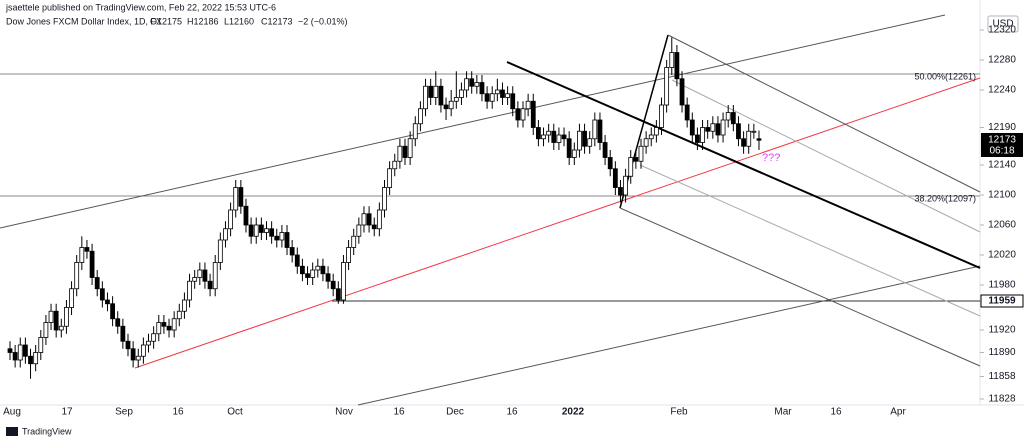 This screenshot has width=1024, height=442. Describe the element at coordinates (1002, 30) in the screenshot. I see `y-tick-label: 12320` at that location.